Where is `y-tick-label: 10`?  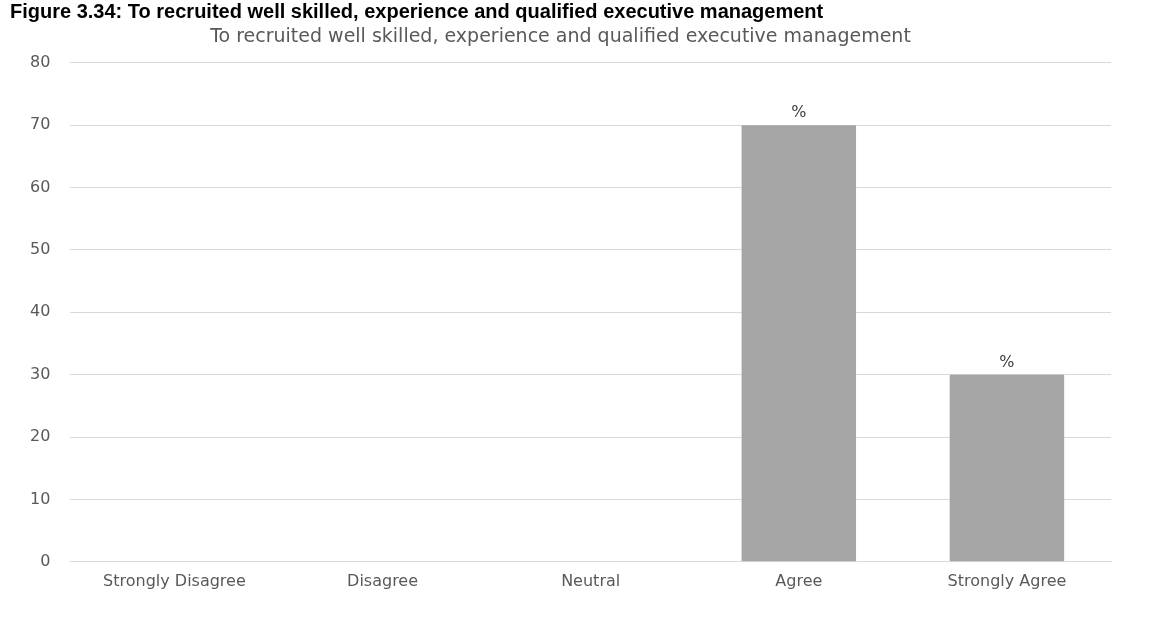
y-tick-label: 10 is located at coordinates (40, 498).